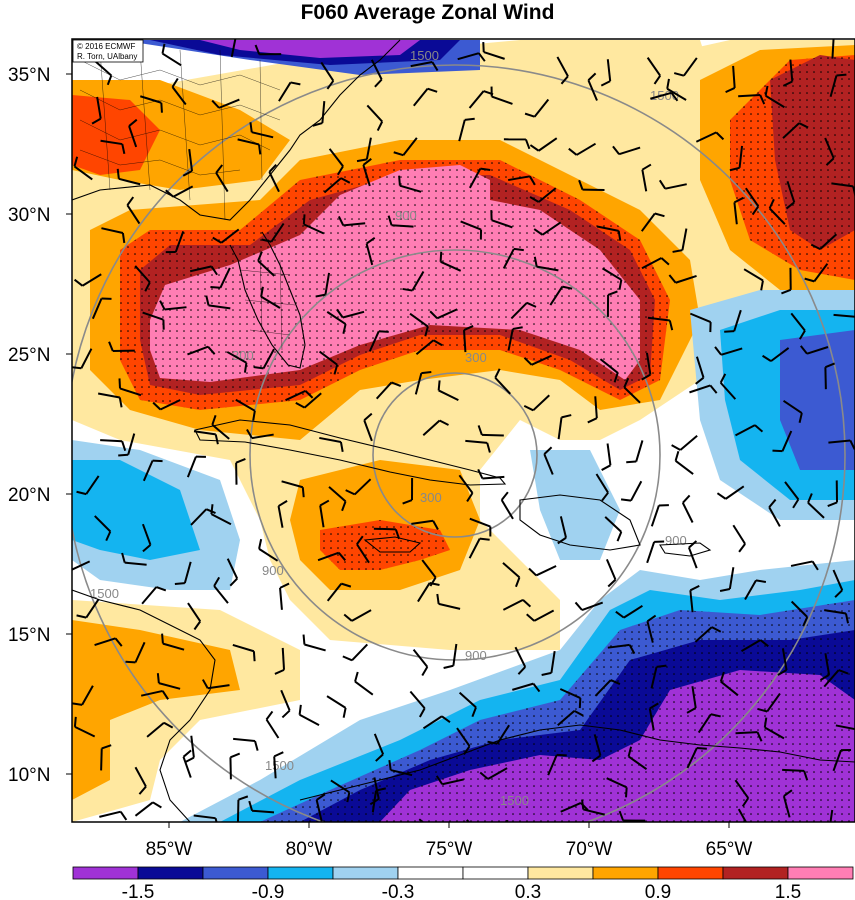  I want to click on cuba, so click(350, 452).